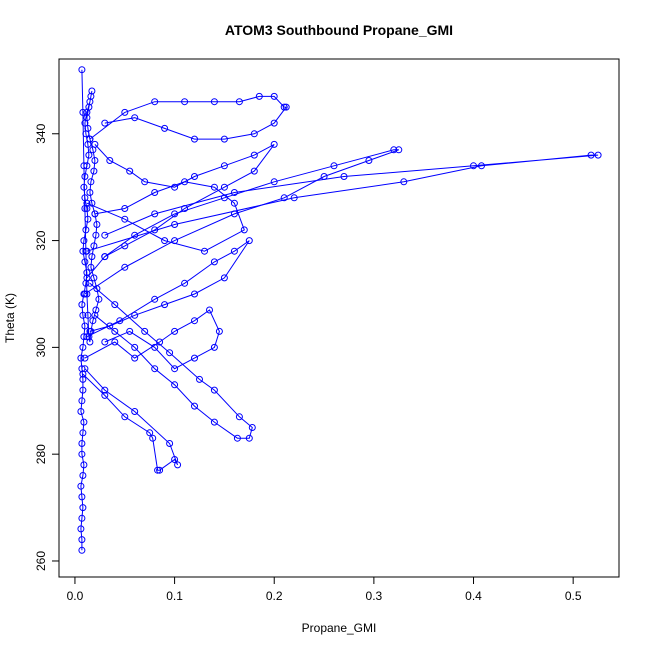  I want to click on y-tick-label: 260, so click(41, 561).